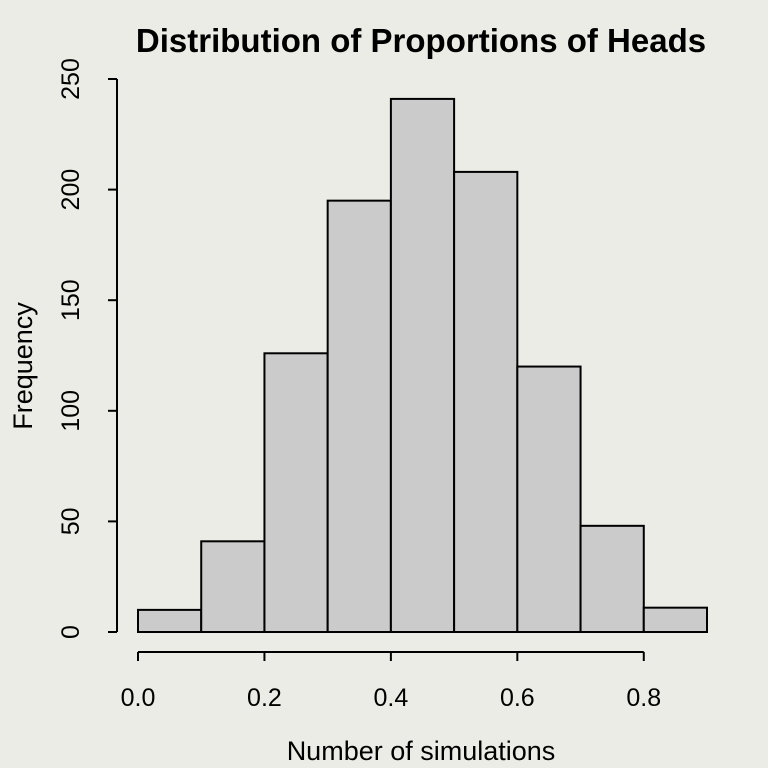  What do you see at coordinates (391, 698) in the screenshot?
I see `x-tick-label-2: 0.4` at bounding box center [391, 698].